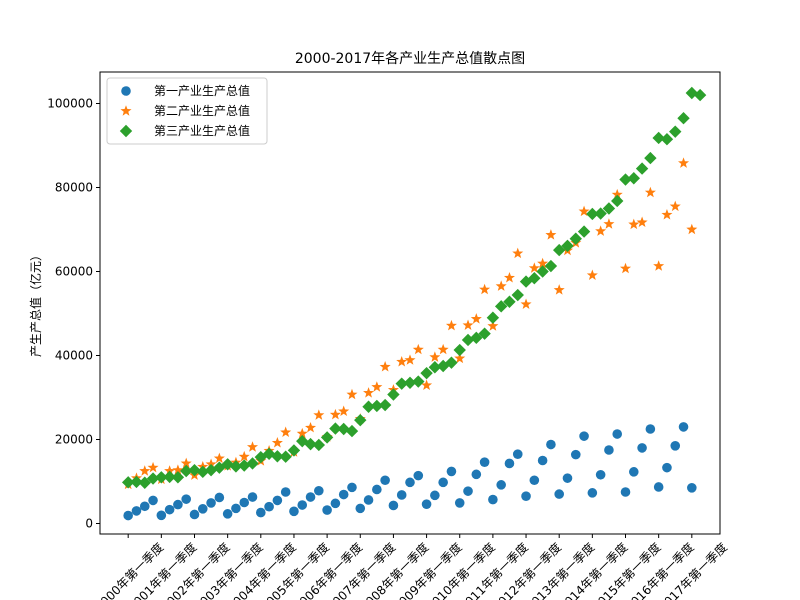 The image size is (800, 600). What do you see at coordinates (410, 59) in the screenshot?
I see `chart-title: 2000-2017年各产业生产总值散点图` at bounding box center [410, 59].